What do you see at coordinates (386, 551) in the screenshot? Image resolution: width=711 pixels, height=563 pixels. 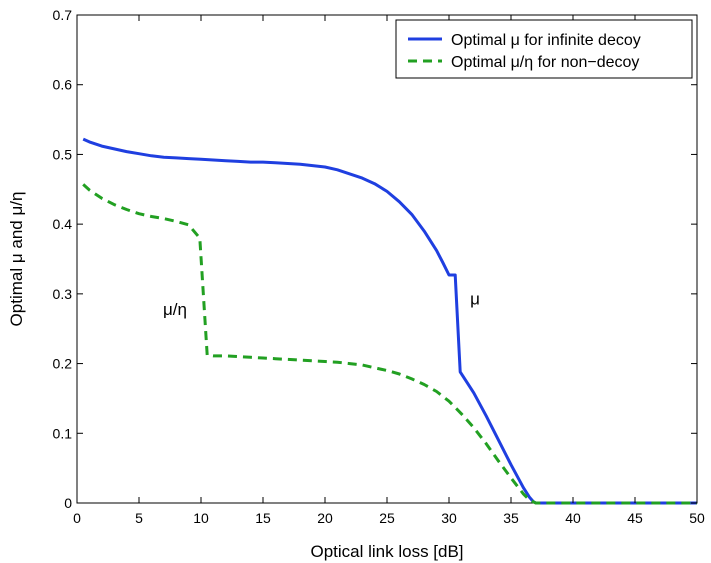 I see `x-axis-label: Optical link loss [dB]` at bounding box center [386, 551].